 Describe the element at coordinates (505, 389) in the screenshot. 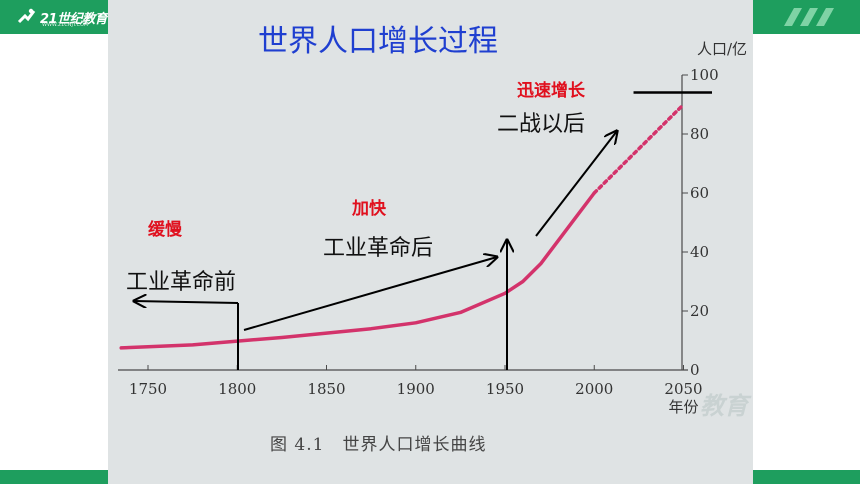

I see `x-tick-label: 1950` at that location.